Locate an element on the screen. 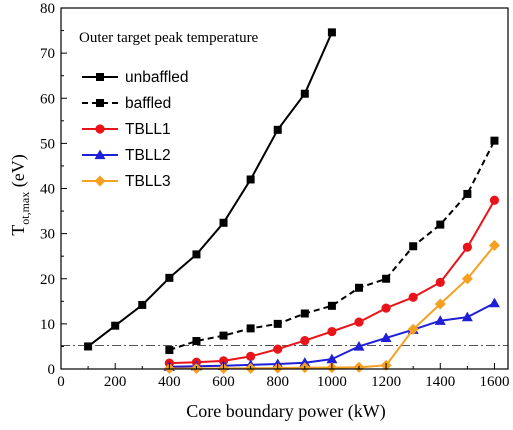 Image resolution: width=513 pixels, height=430 pixels. y-axis-title-sub: ot,max is located at coordinates (25, 208).